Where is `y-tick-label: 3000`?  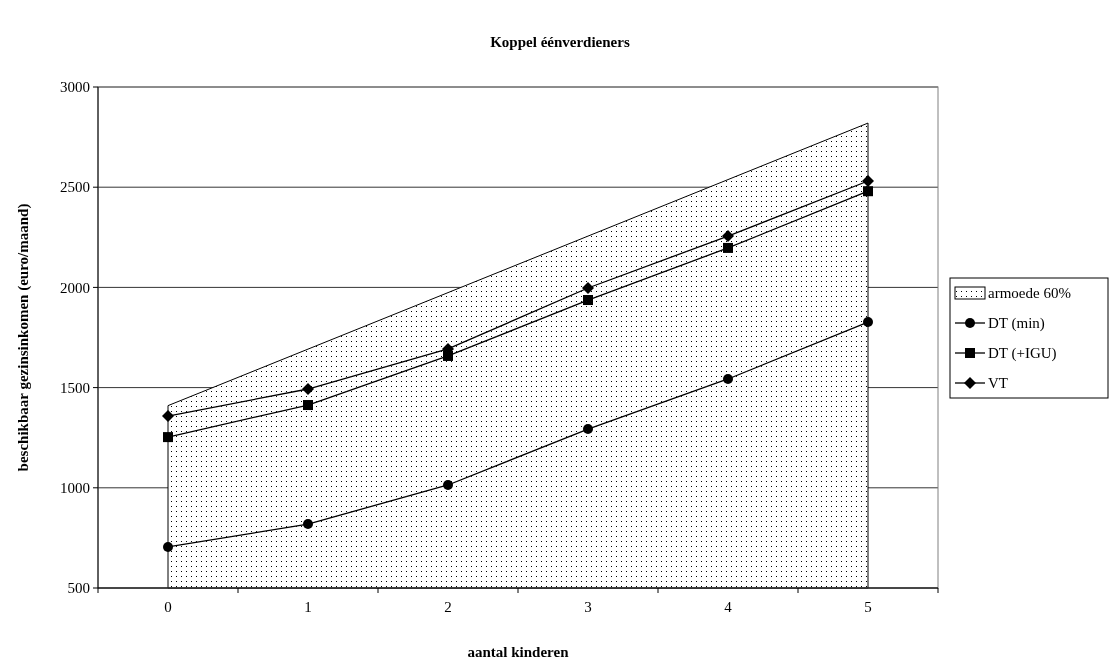 y-tick-label: 3000 is located at coordinates (75, 87).